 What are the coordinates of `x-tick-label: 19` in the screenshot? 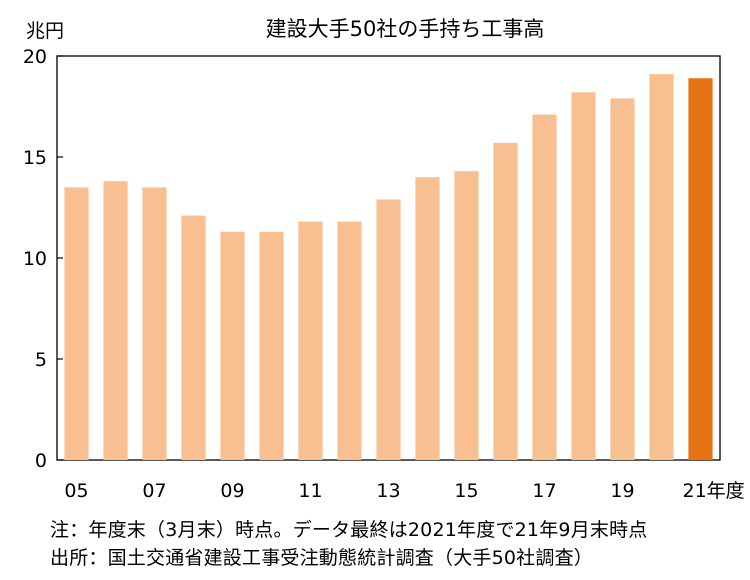 It's located at (622, 491).